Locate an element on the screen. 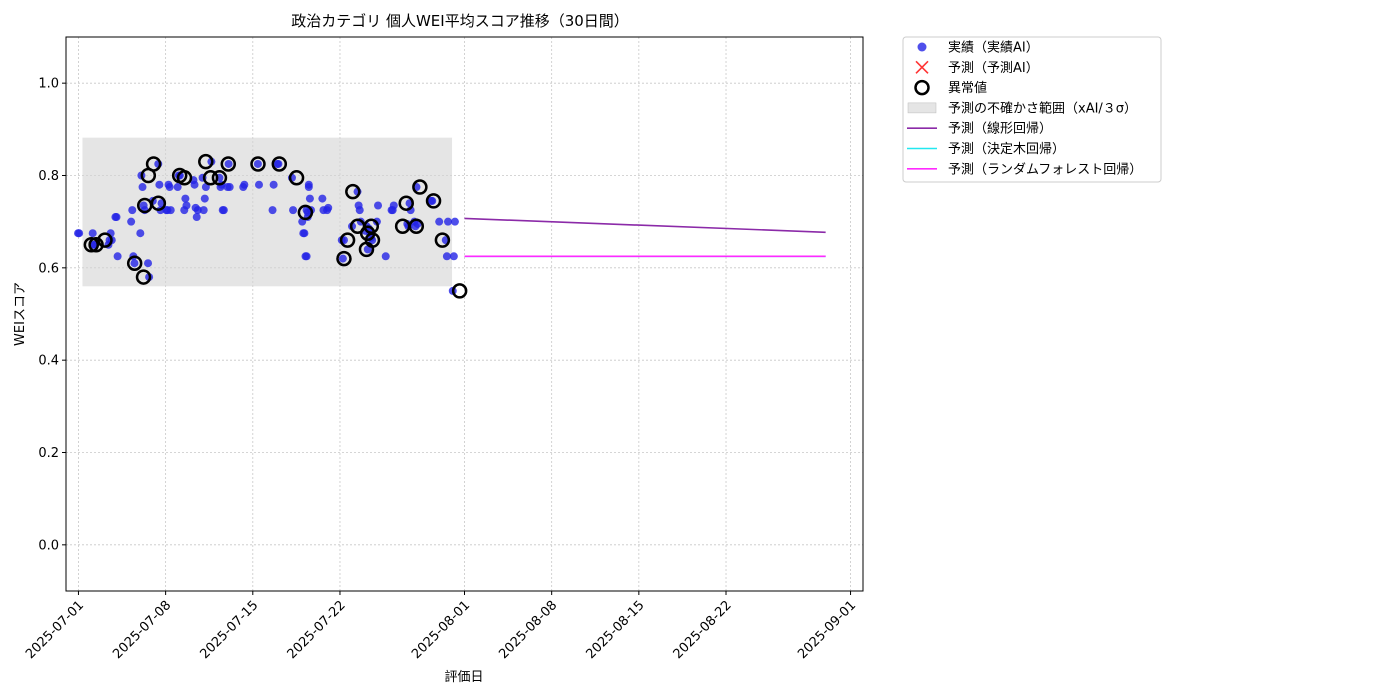  legend-marker-anomaly is located at coordinates (922, 87).